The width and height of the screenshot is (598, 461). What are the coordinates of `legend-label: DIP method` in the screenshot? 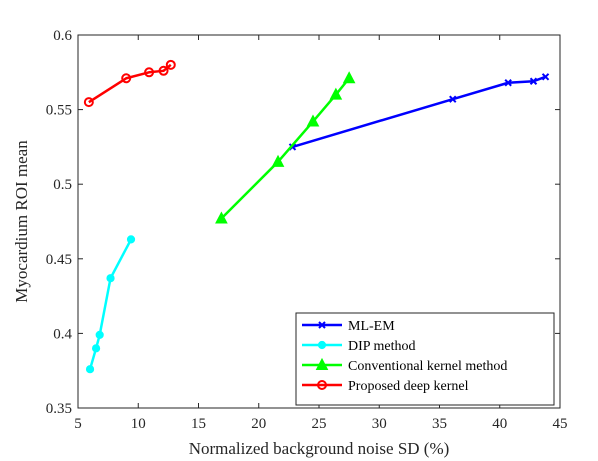 It's located at (382, 346).